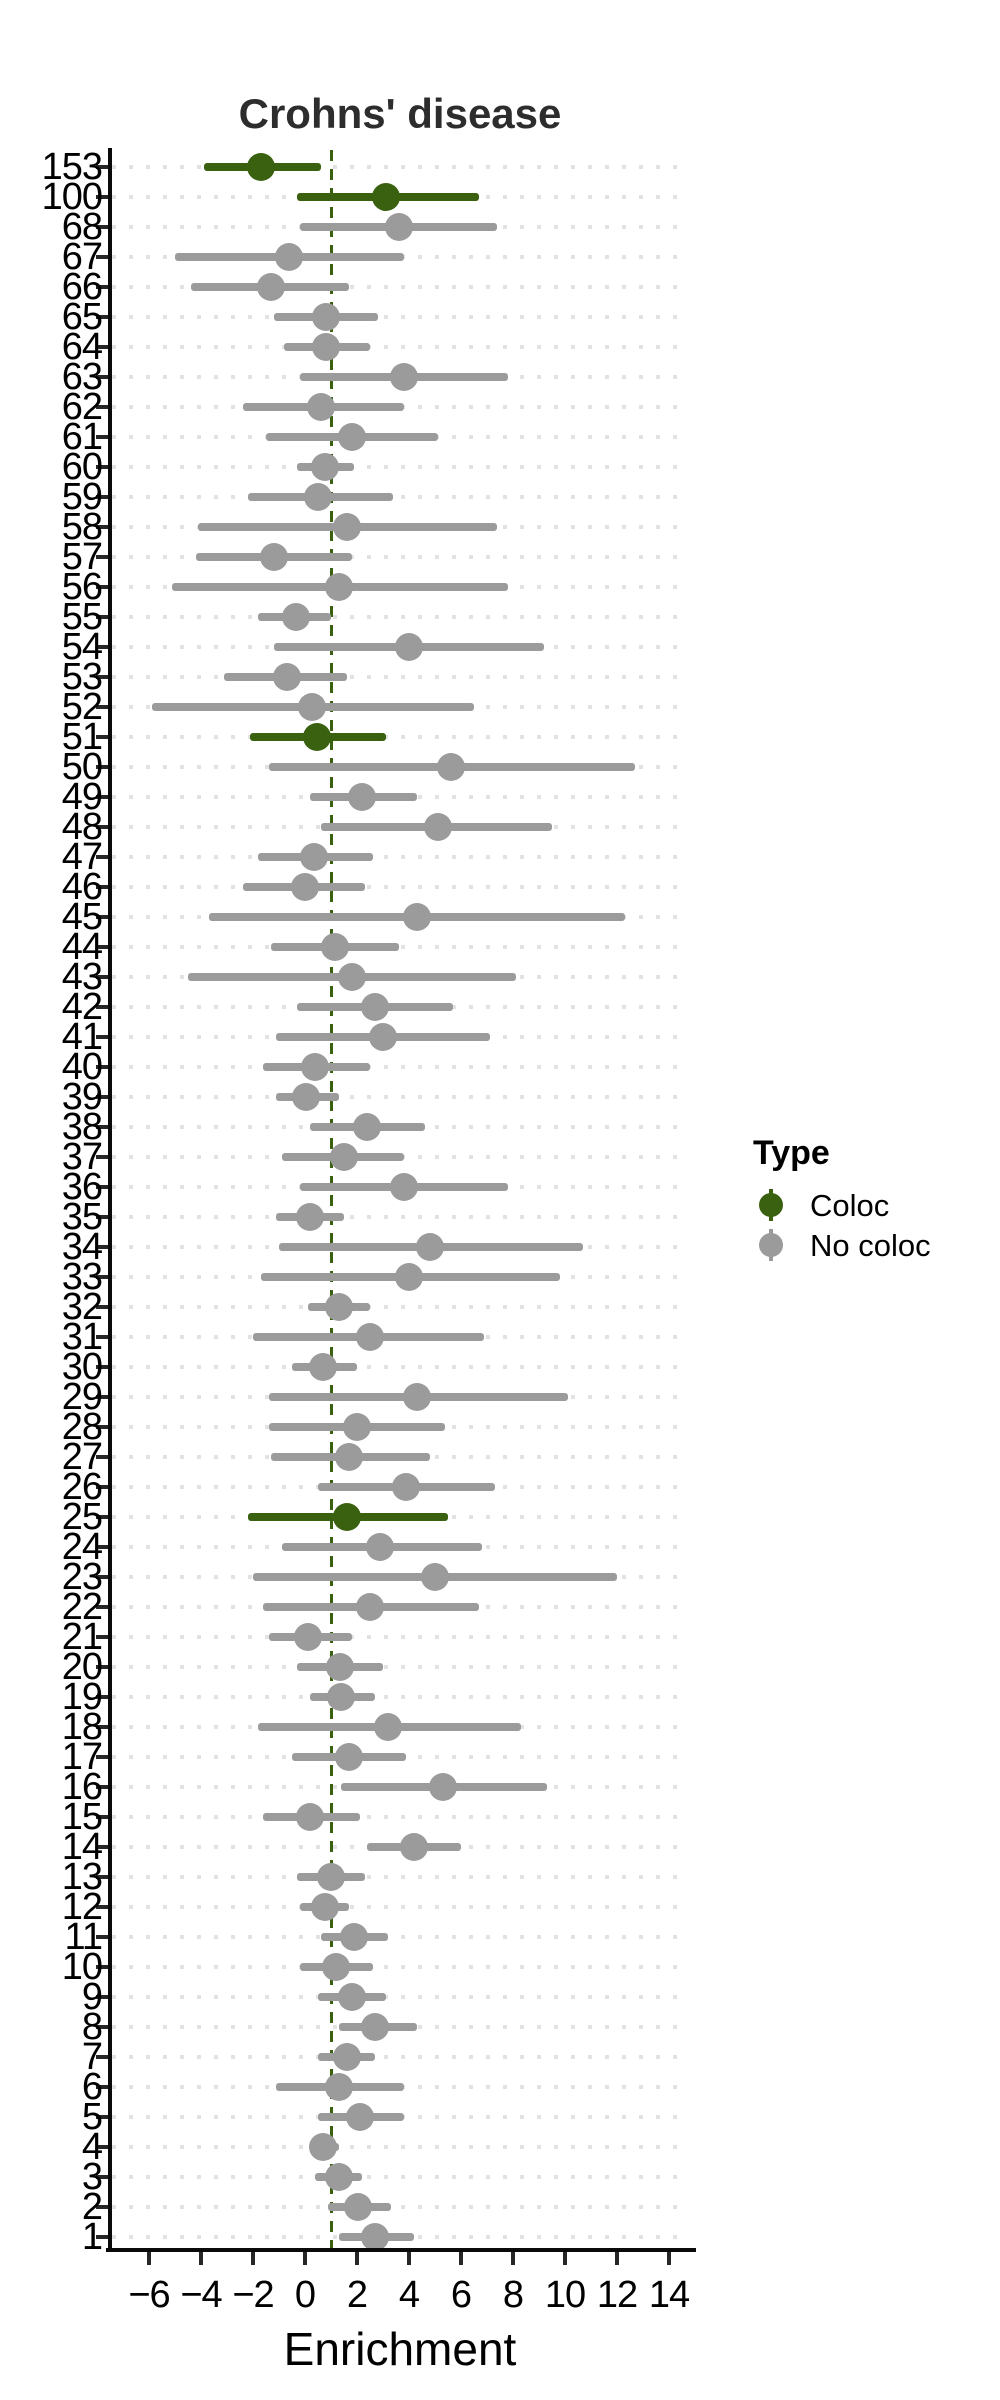 The image size is (1000, 2400). Describe the element at coordinates (82, 797) in the screenshot. I see `y-axis-label: 49` at that location.